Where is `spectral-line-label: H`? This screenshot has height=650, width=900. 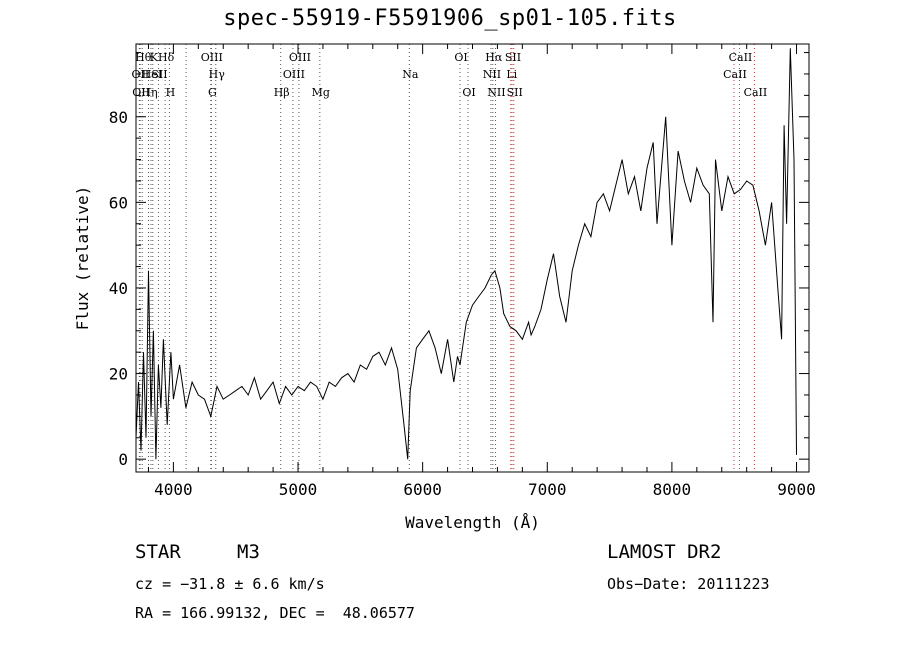 spectral-line-label: H is located at coordinates (171, 92).